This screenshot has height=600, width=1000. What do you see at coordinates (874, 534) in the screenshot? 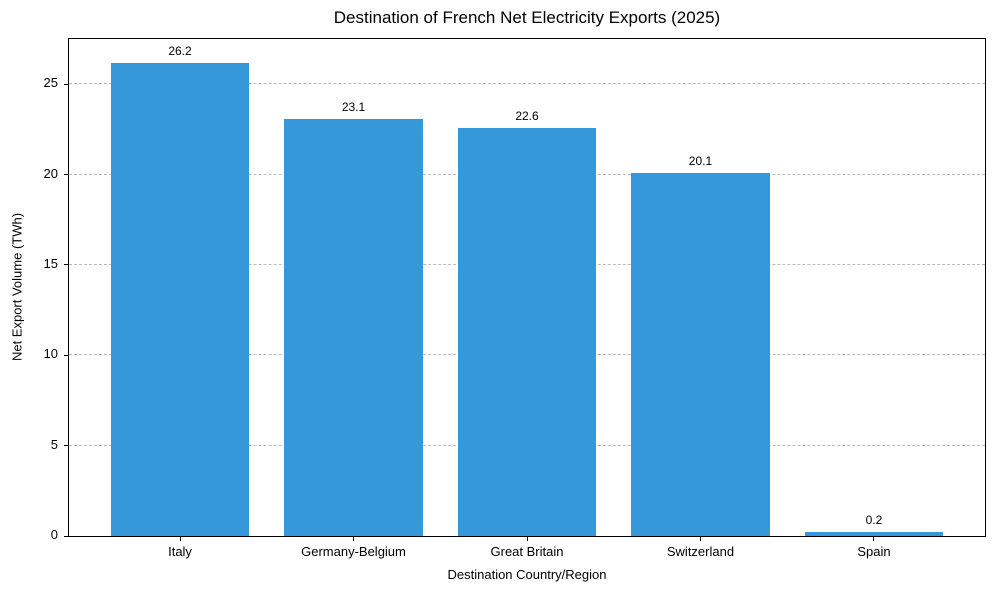
I see `bar-spain` at bounding box center [874, 534].